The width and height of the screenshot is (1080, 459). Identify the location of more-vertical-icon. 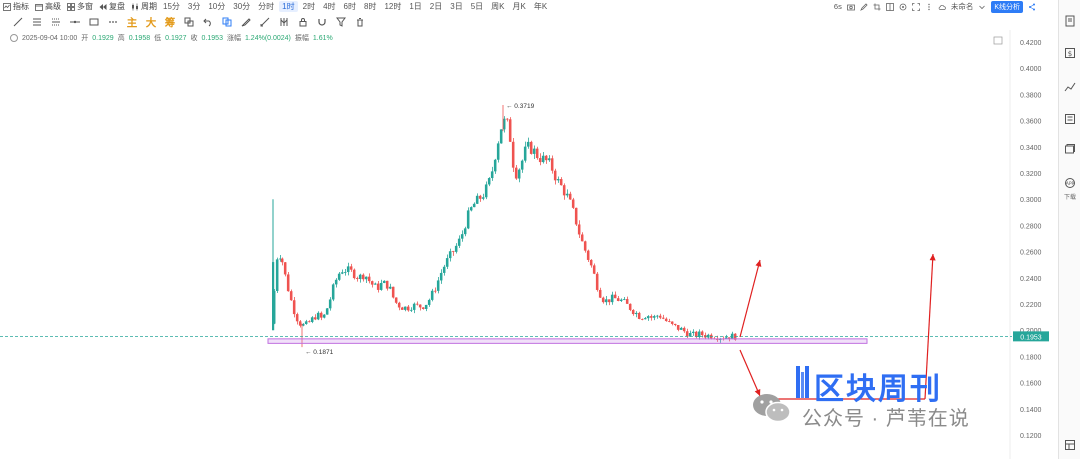
(929, 7).